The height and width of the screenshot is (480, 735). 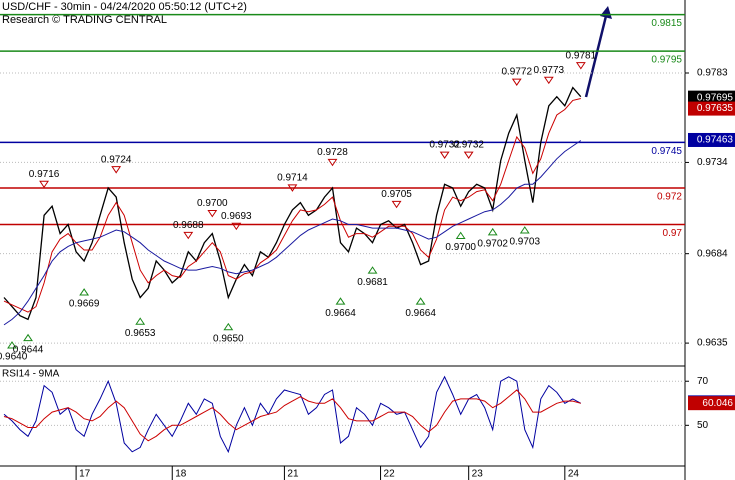 I want to click on high-label: 0.9724, so click(x=116, y=159).